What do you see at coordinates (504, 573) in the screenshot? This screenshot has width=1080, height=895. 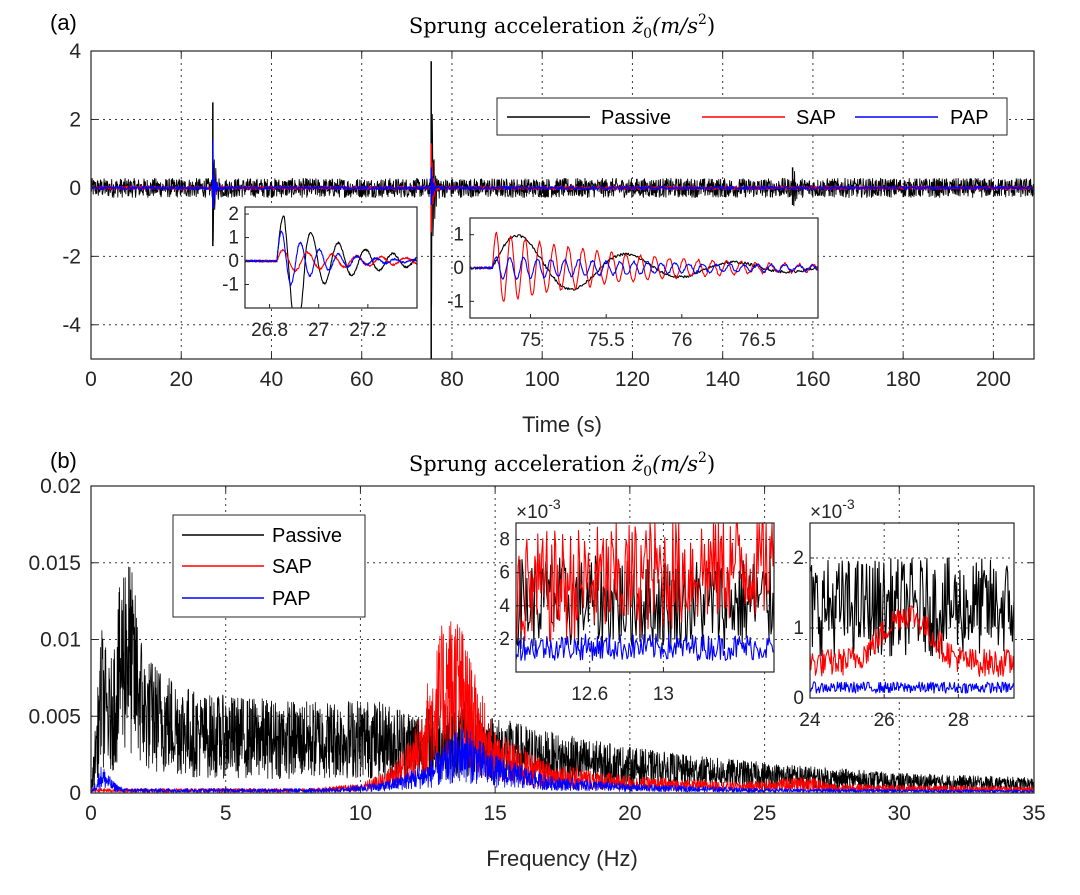 I see `inset-b1-ytick-label: 6` at bounding box center [504, 573].